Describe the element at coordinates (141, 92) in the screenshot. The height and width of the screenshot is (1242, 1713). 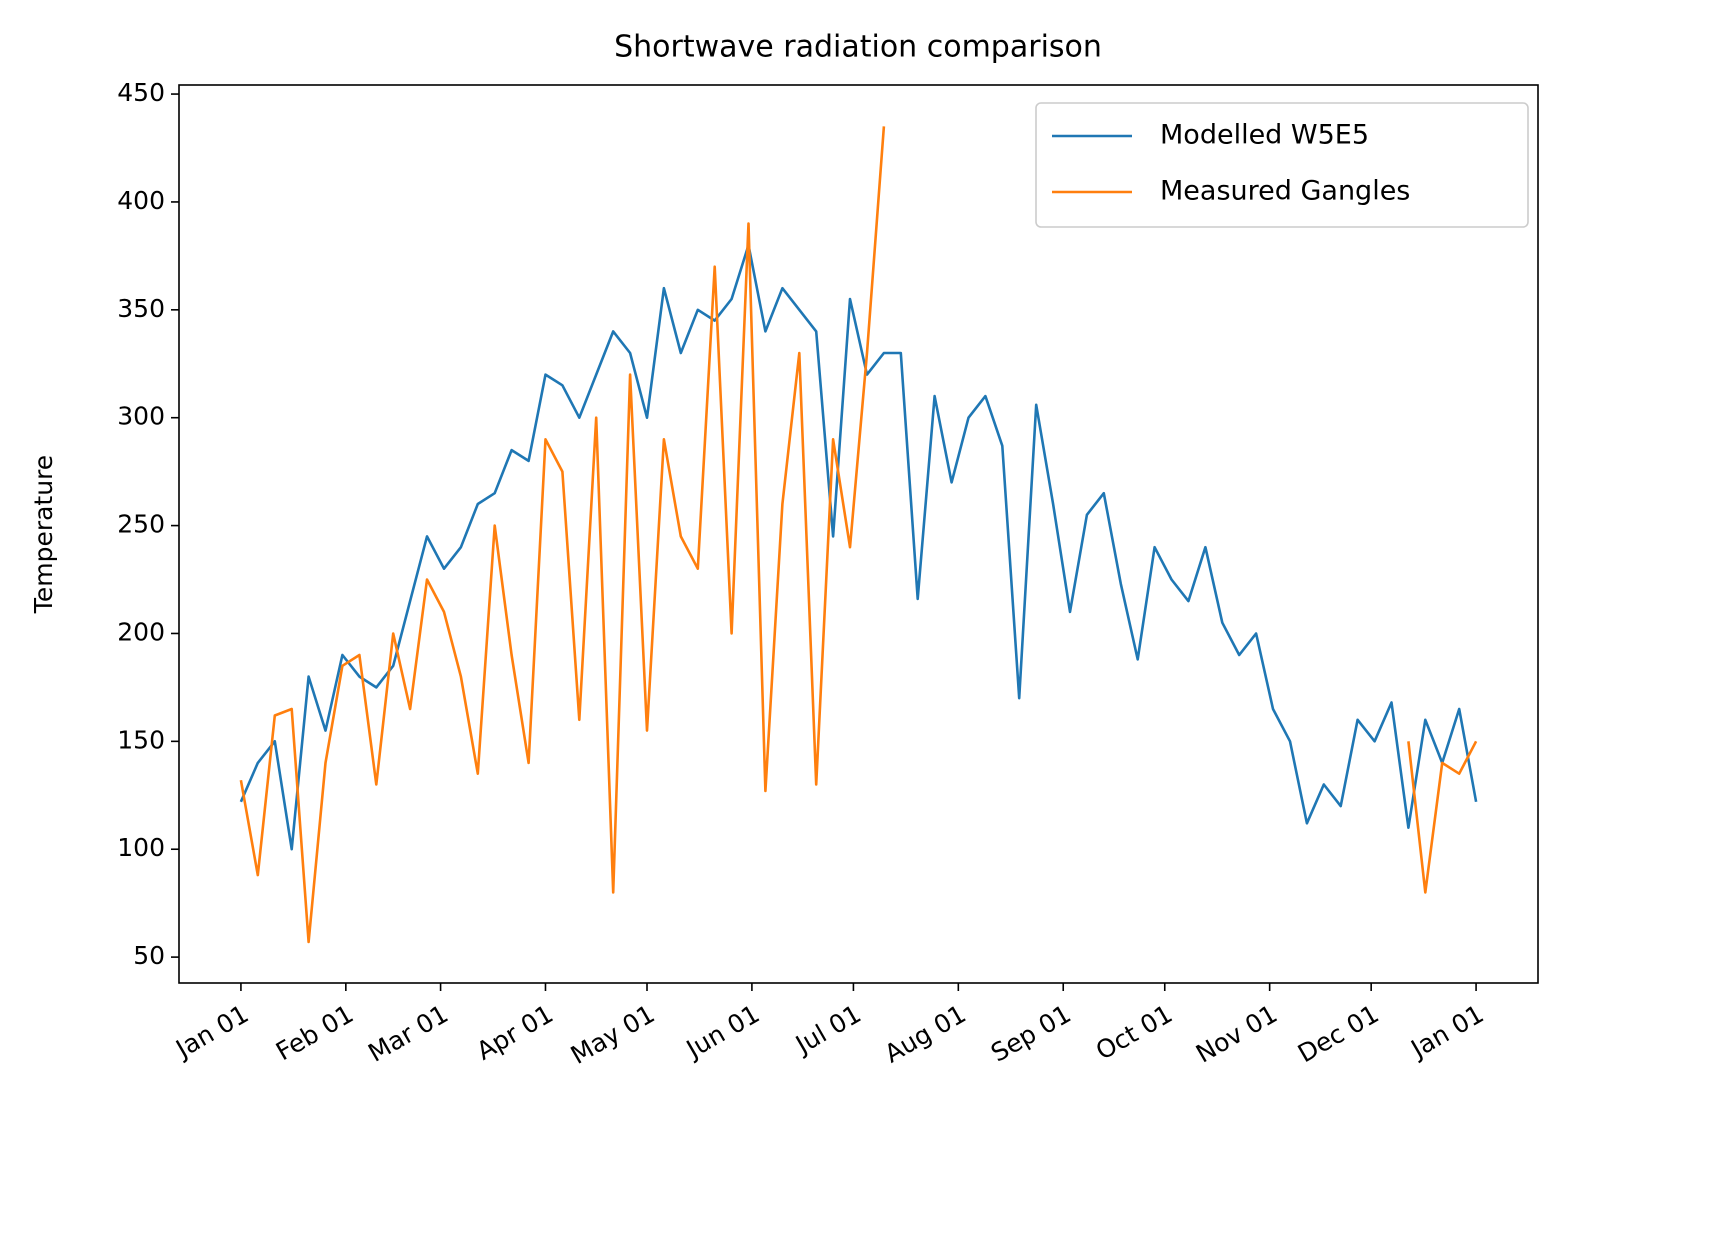
I see `y-tick-label: 450` at that location.